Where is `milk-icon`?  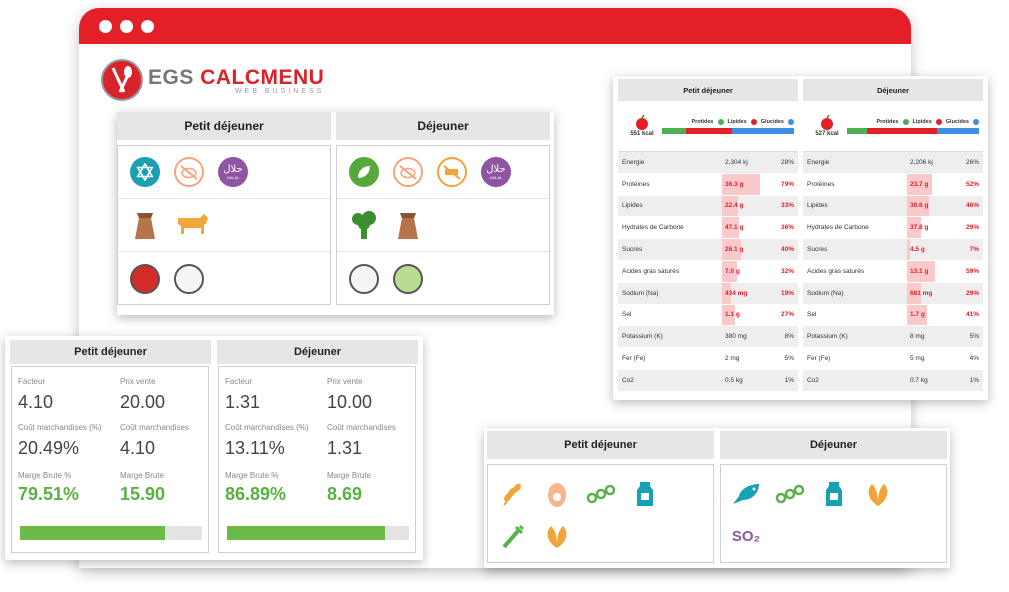 milk-icon is located at coordinates (645, 494).